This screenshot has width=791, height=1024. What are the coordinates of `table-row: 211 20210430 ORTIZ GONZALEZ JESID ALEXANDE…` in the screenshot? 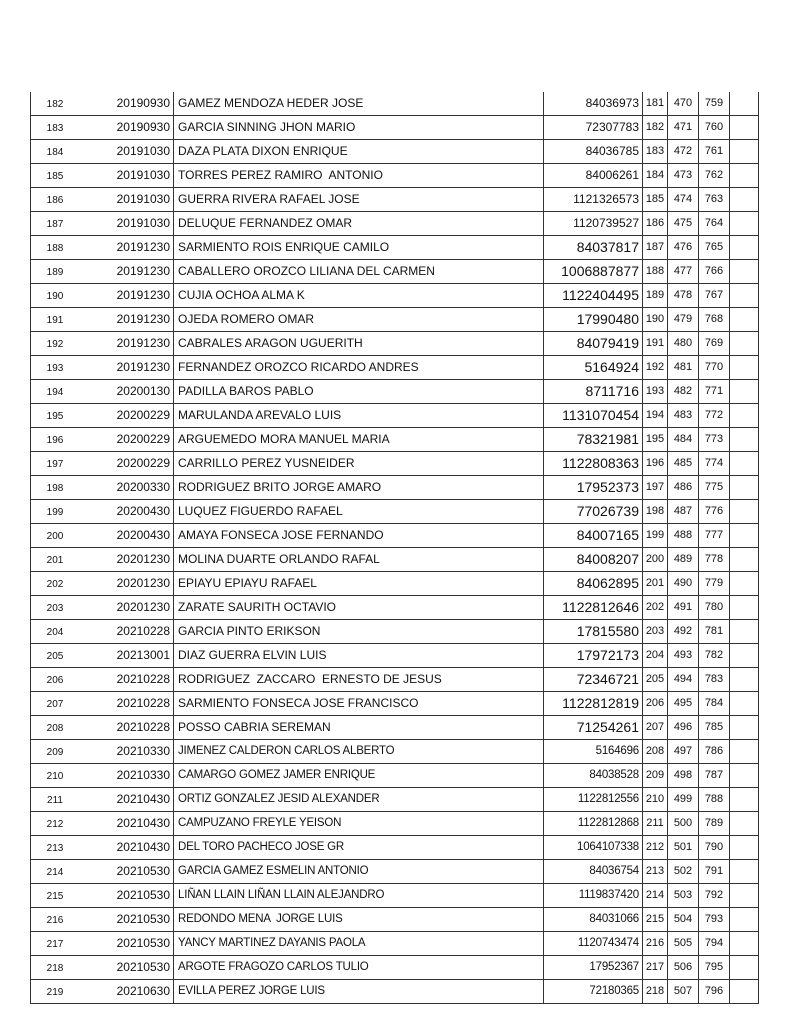 It's located at (394, 799).